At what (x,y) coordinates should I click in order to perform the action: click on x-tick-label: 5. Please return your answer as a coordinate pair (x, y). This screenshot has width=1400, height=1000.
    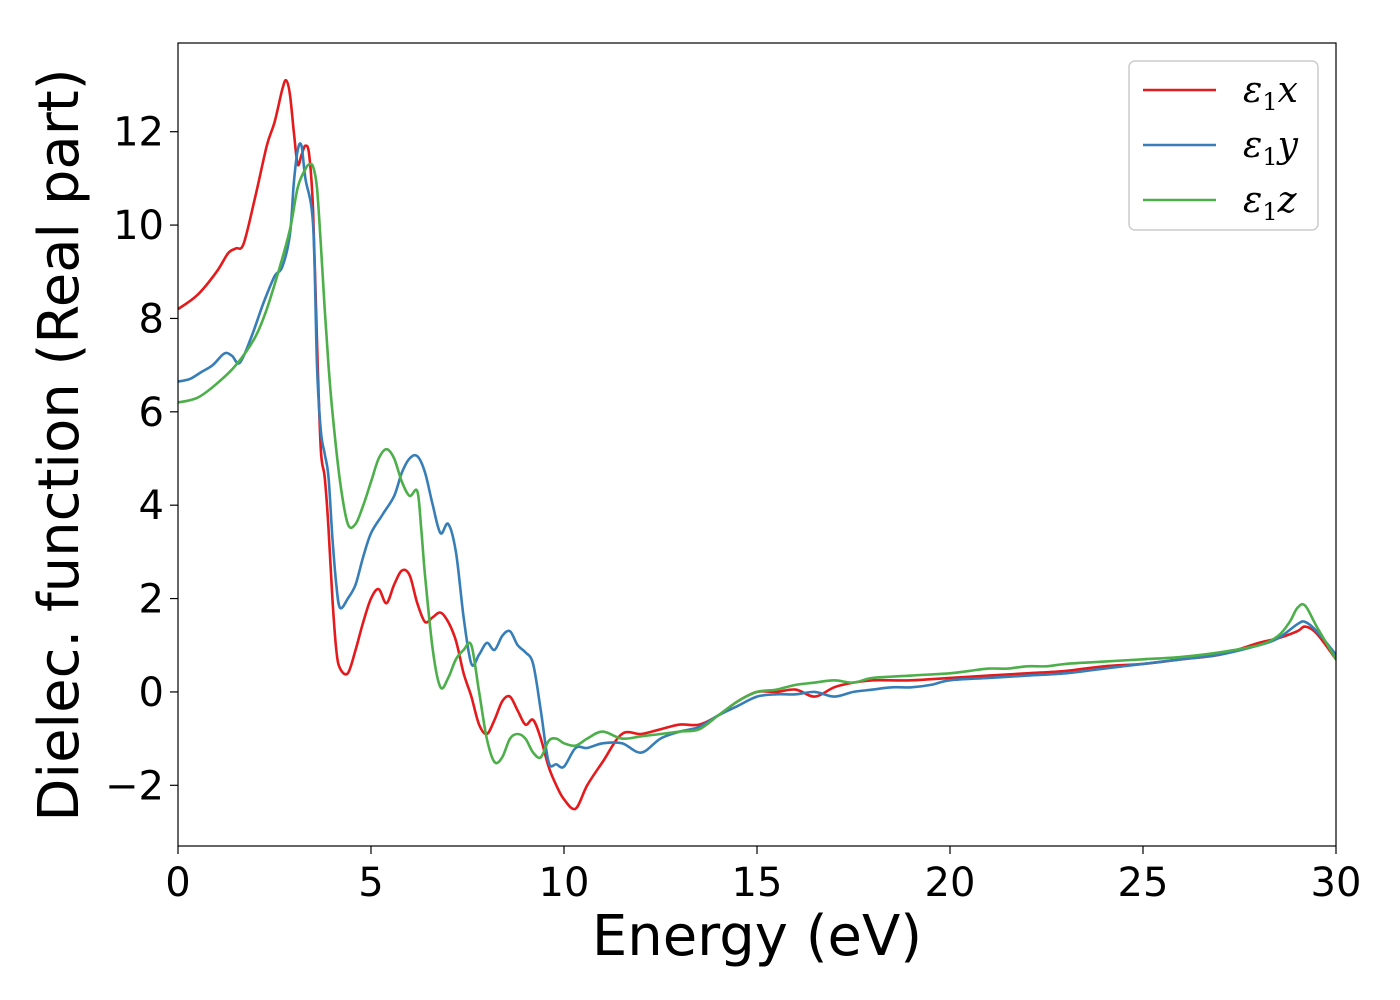
    Looking at the image, I should click on (370, 883).